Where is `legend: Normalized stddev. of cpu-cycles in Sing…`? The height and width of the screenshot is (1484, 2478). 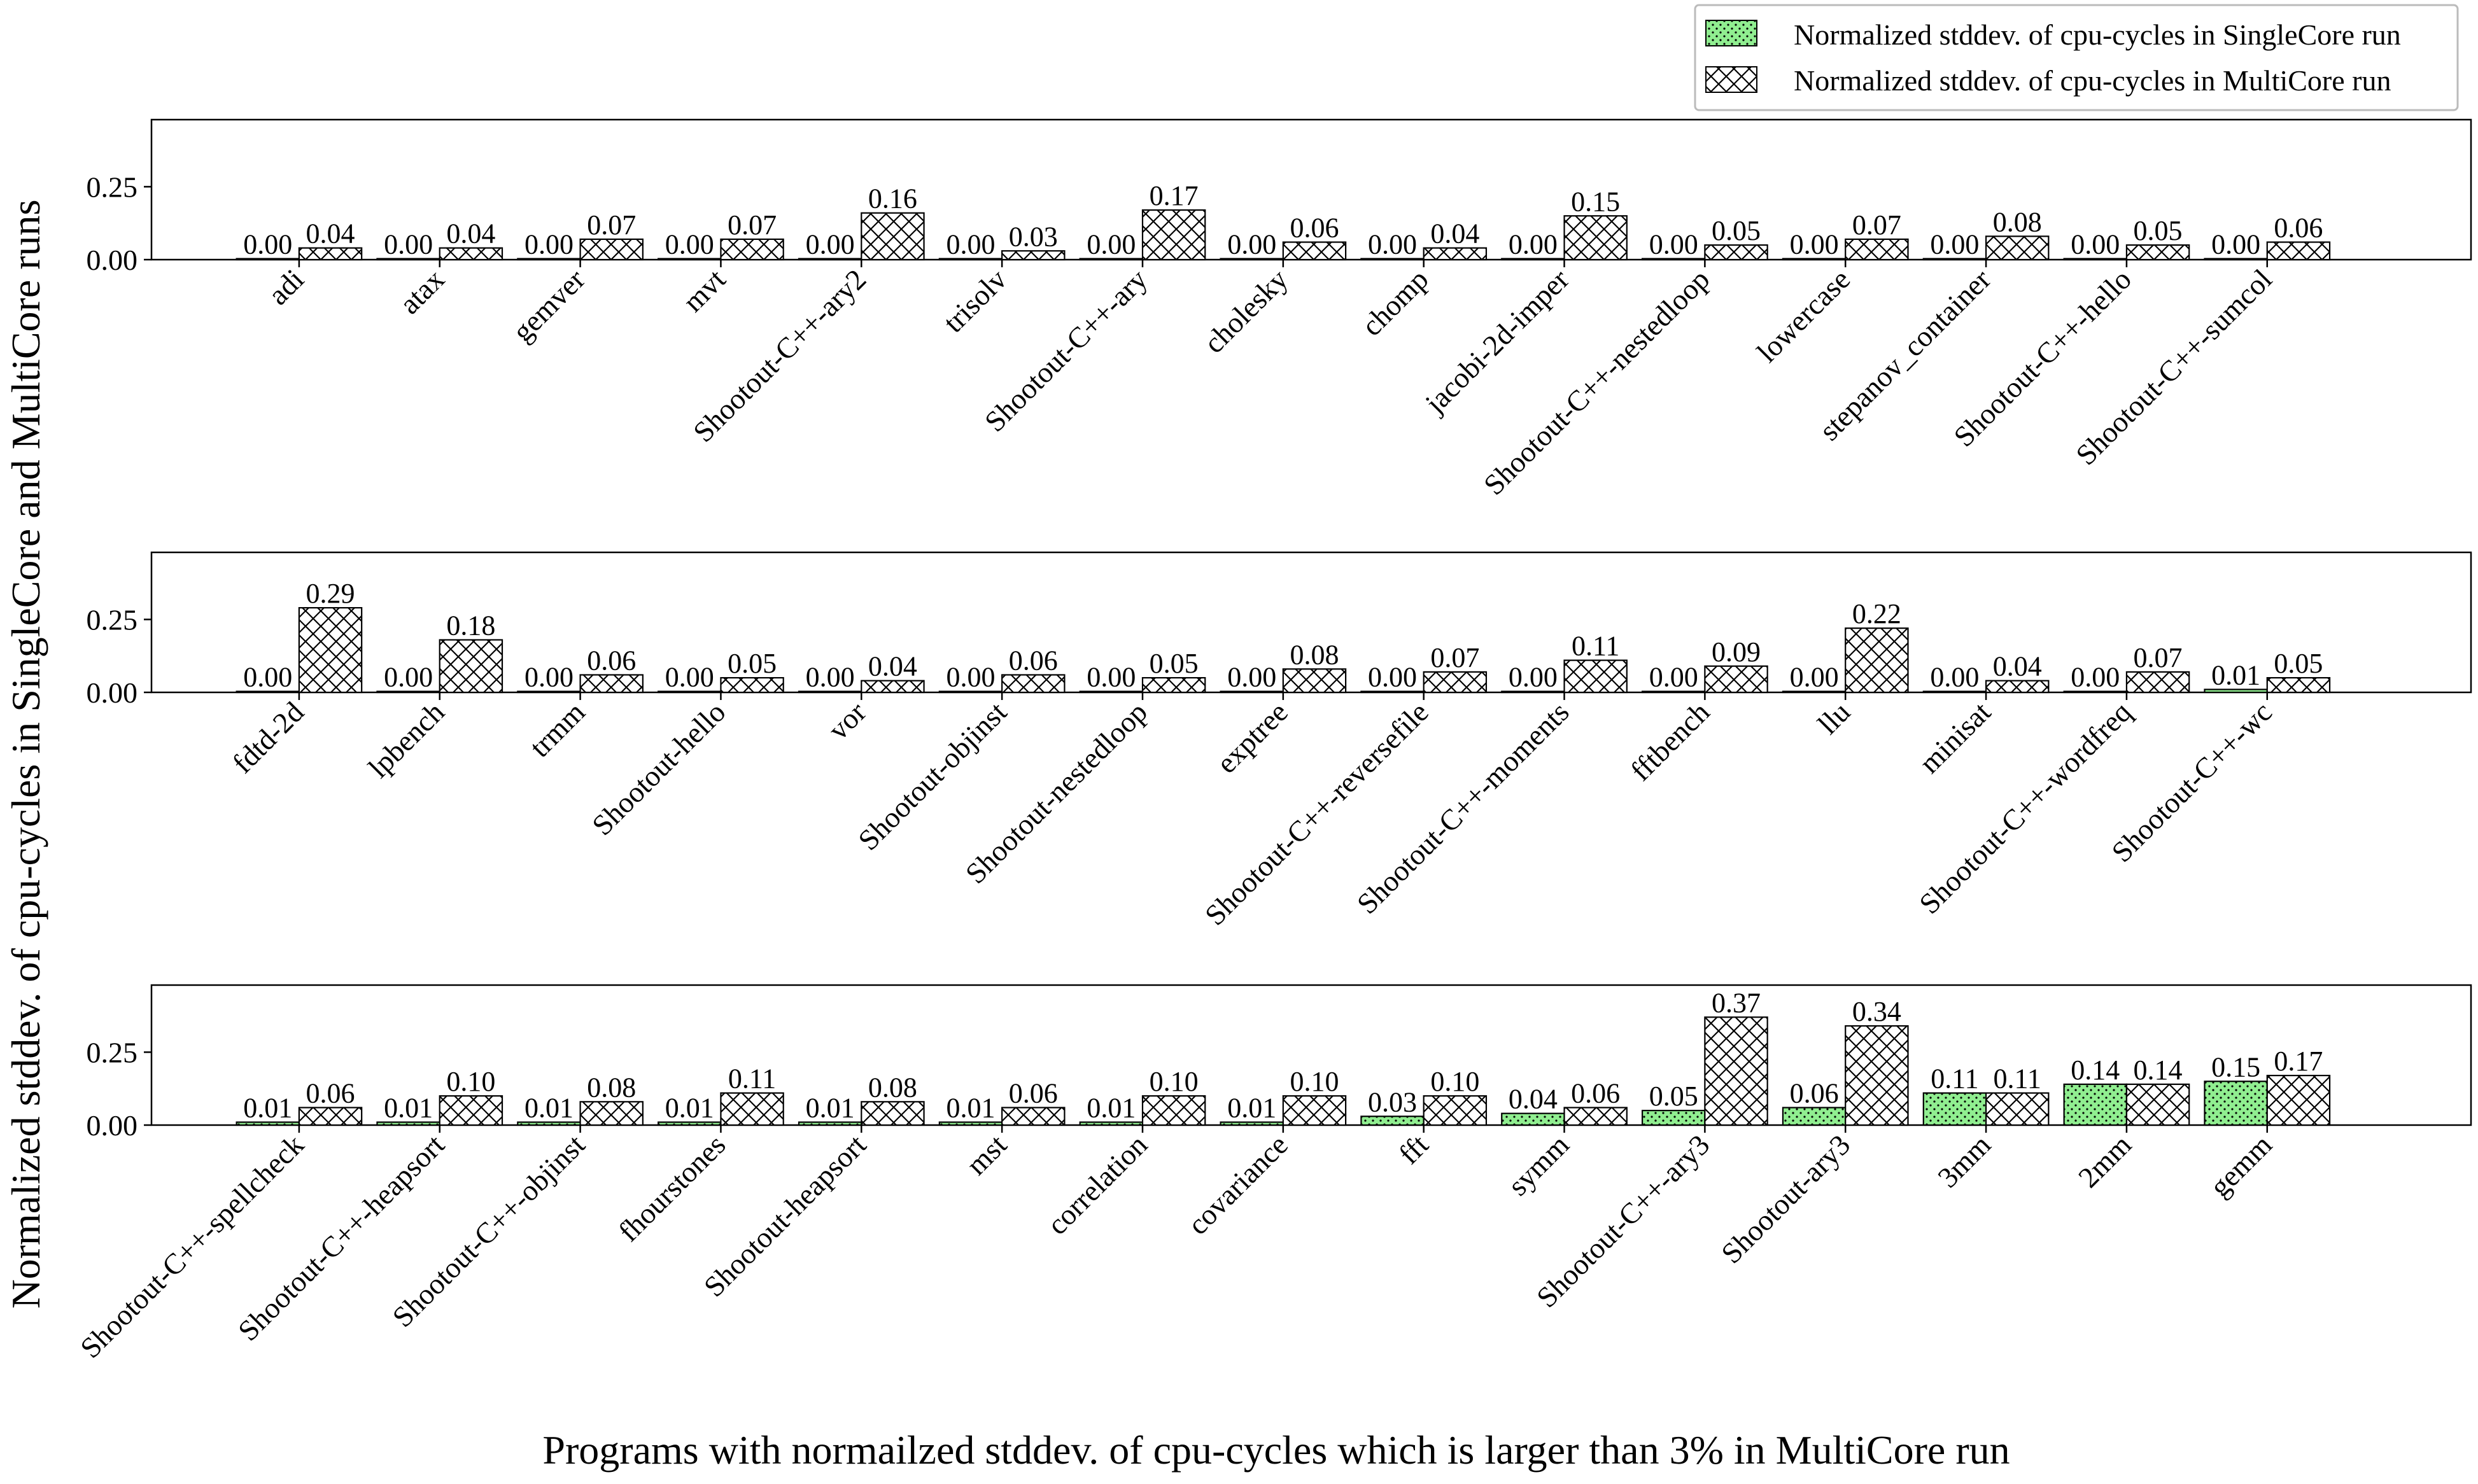 legend: Normalized stddev. of cpu-cycles in Sing… is located at coordinates (2077, 57).